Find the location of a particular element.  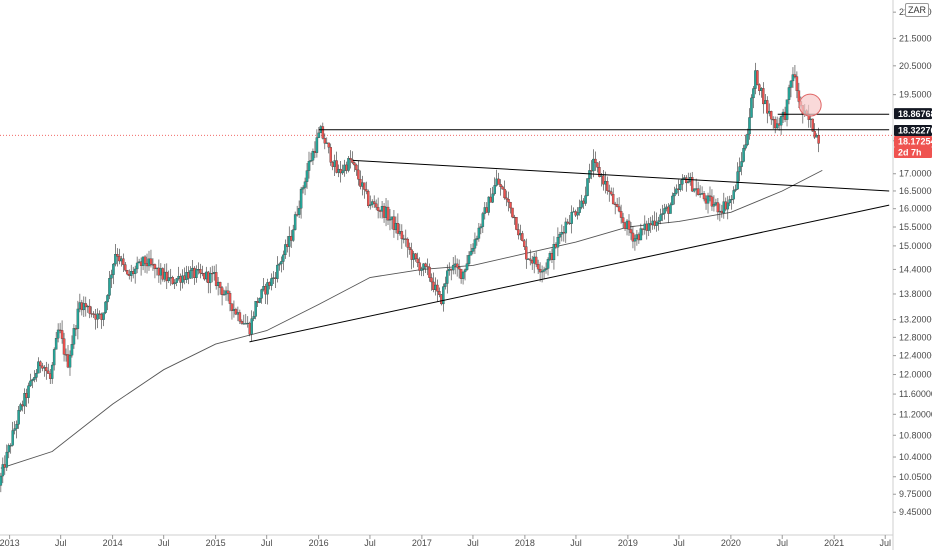

time-tick-label: Jul is located at coordinates (370, 543).